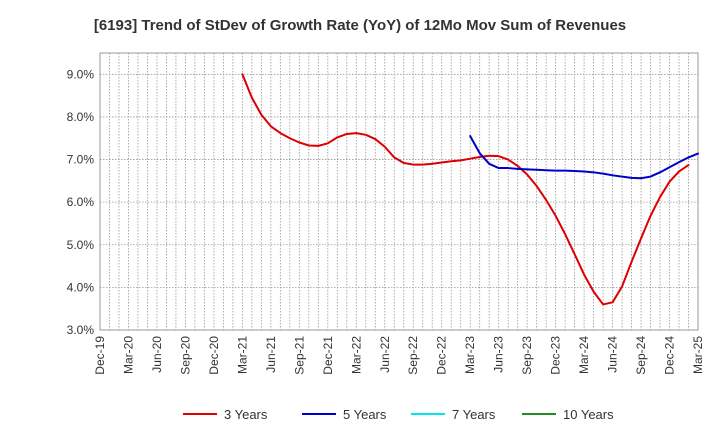  I want to click on x-tick-label: Sep-22, so click(413, 355).